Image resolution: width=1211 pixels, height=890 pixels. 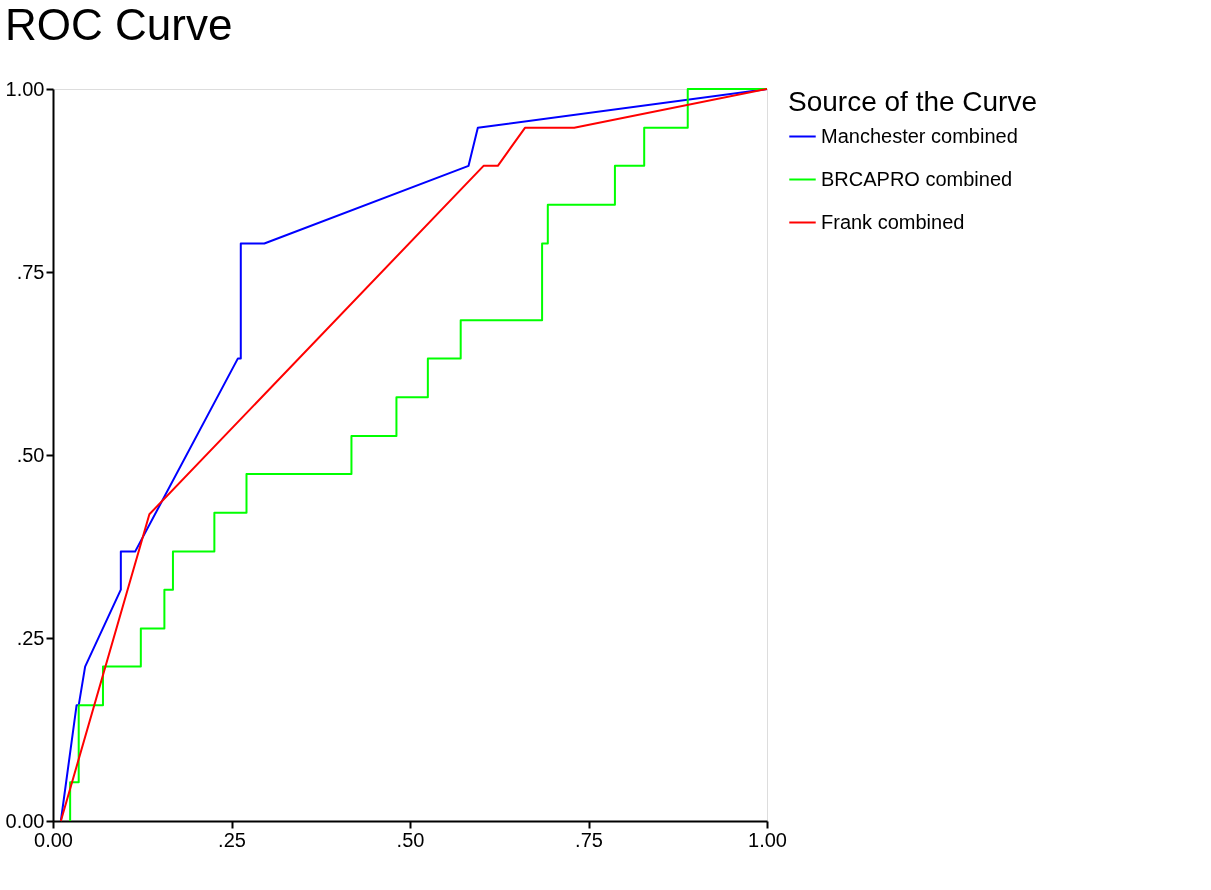 What do you see at coordinates (919, 135) in the screenshot?
I see `legend-label: Manchester combined` at bounding box center [919, 135].